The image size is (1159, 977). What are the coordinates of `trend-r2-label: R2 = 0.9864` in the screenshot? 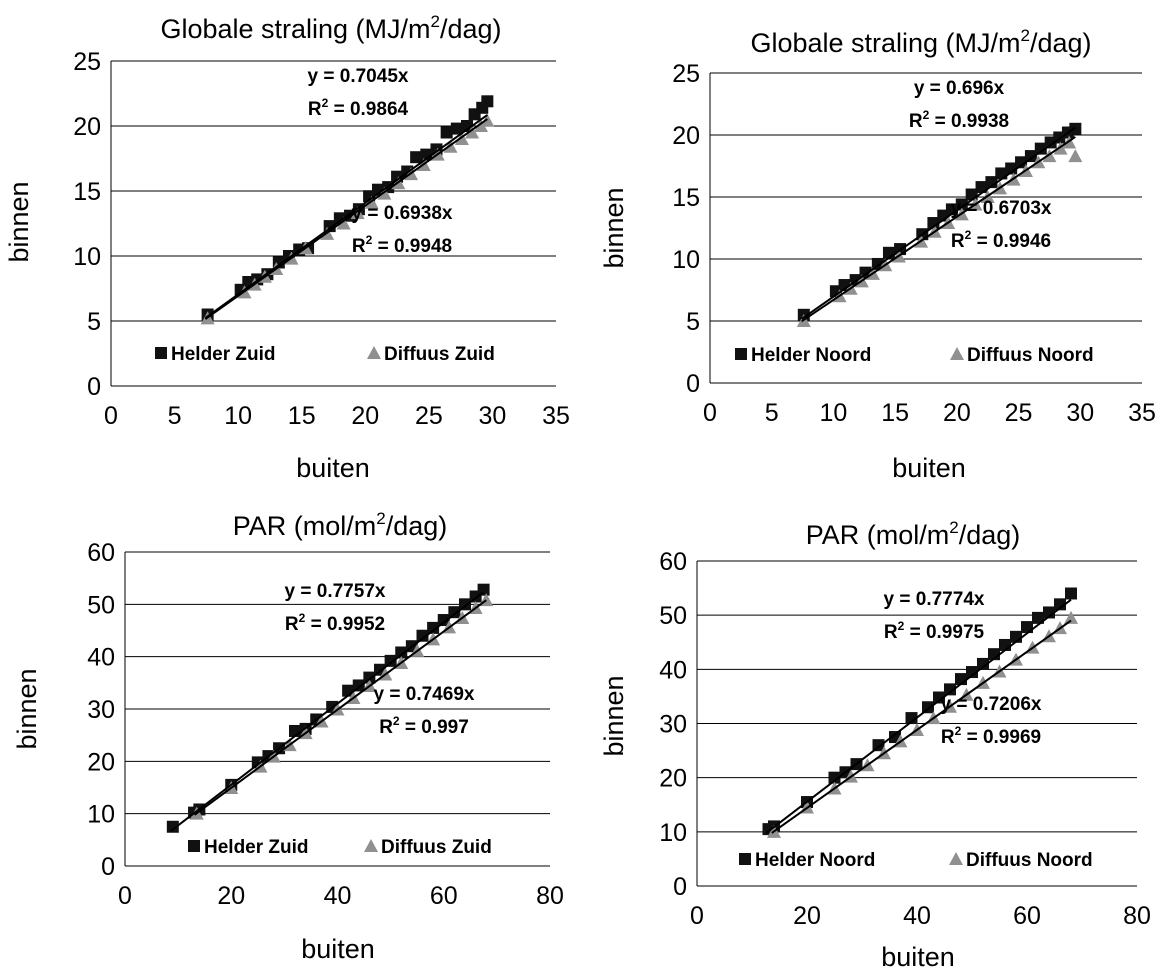 It's located at (358, 108).